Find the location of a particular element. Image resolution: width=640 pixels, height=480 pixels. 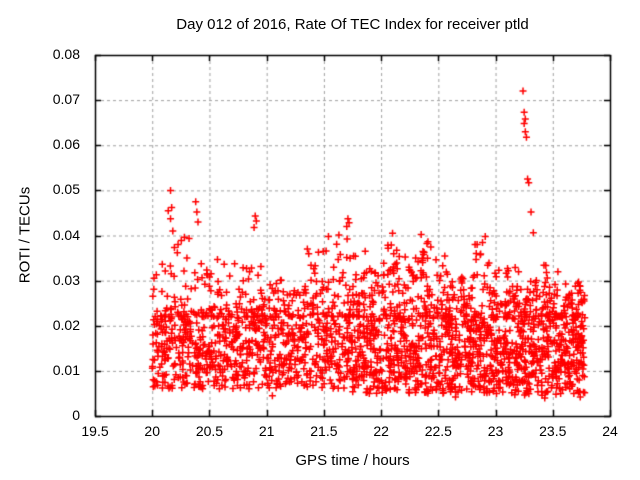

y-tick-label: 0.05 is located at coordinates (66, 189).